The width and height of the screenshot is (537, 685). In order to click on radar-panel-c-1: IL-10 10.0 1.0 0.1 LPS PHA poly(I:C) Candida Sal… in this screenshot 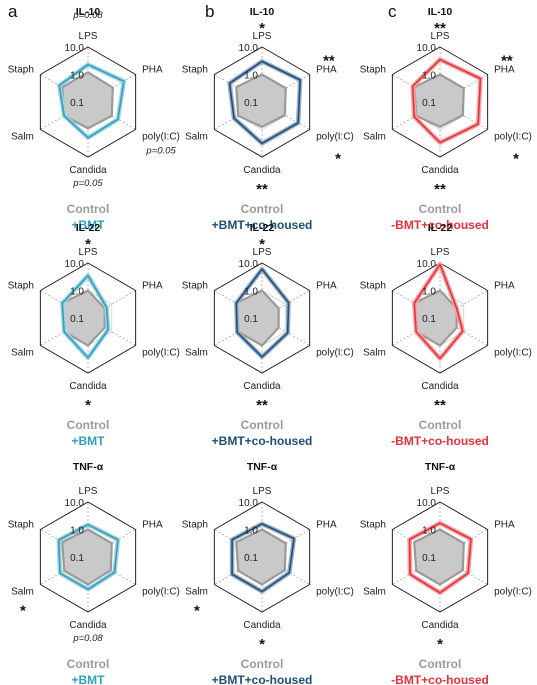, I will do `click(446, 119)`.